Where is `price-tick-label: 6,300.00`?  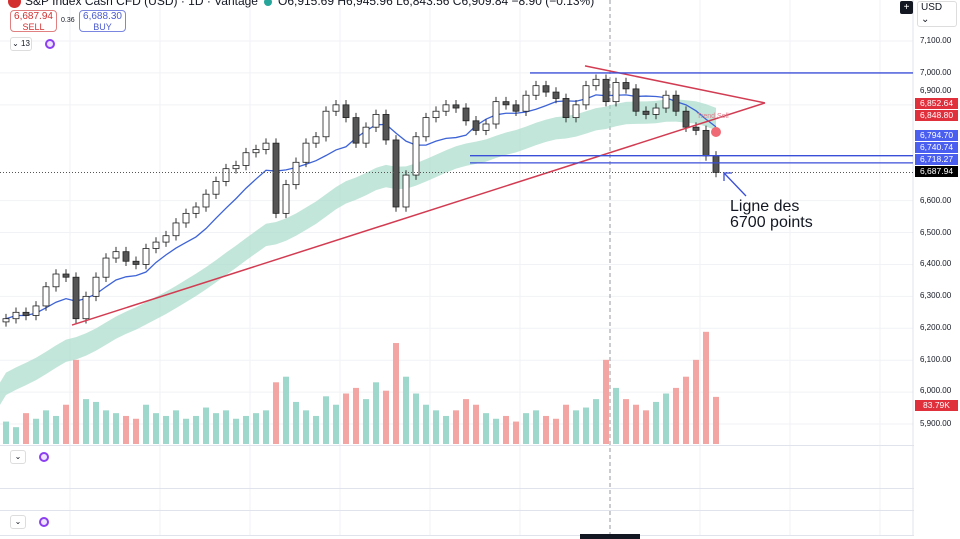
price-tick-label: 6,300.00 is located at coordinates (936, 296).